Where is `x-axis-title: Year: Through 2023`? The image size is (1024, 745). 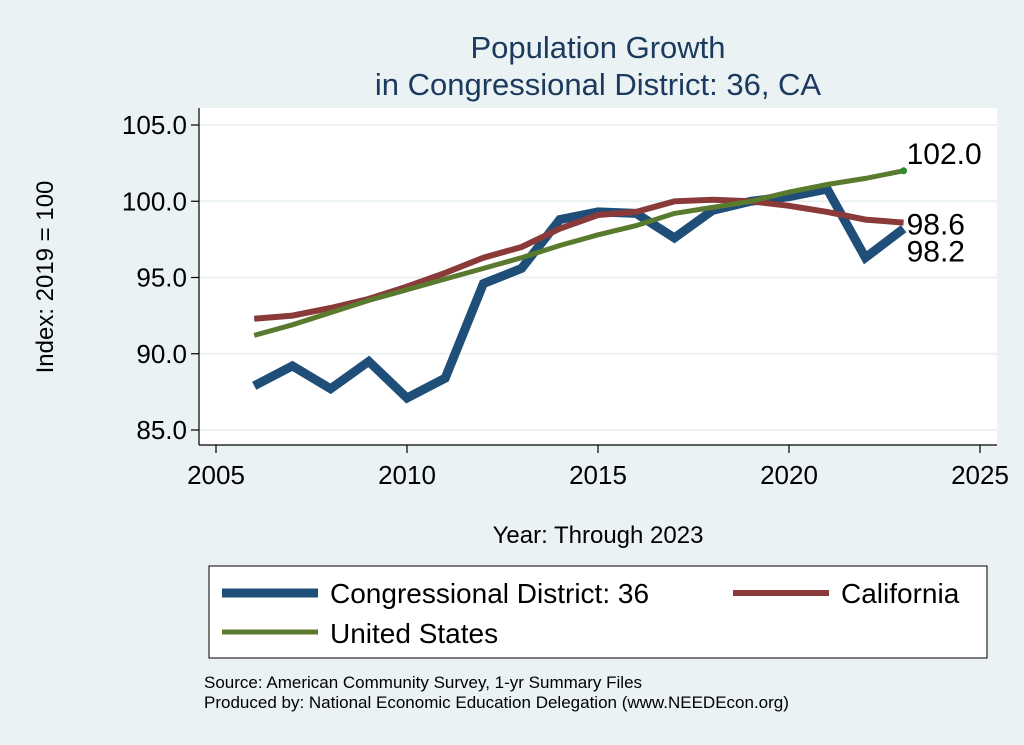 x-axis-title: Year: Through 2023 is located at coordinates (598, 535).